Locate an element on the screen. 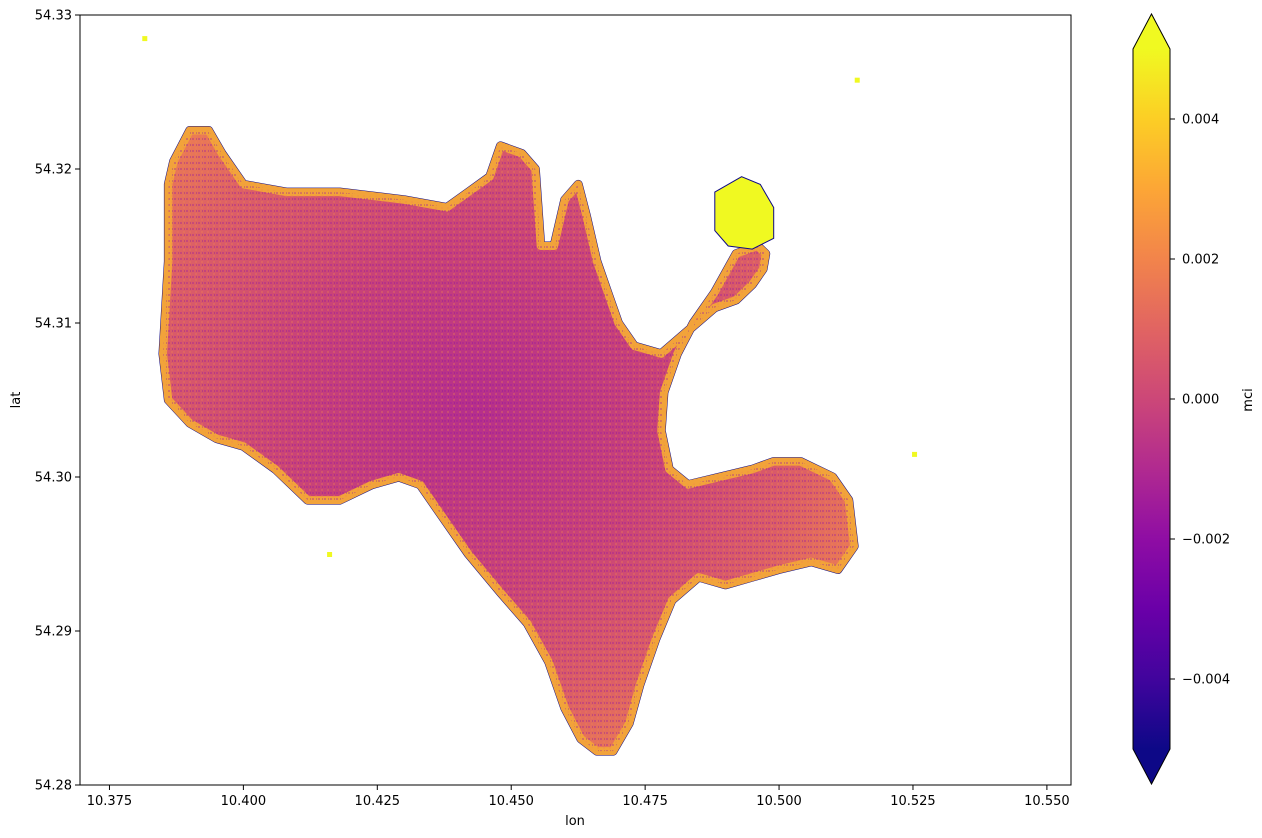 This screenshot has width=1262, height=838. x-tick-label: 10.550 is located at coordinates (1047, 801).